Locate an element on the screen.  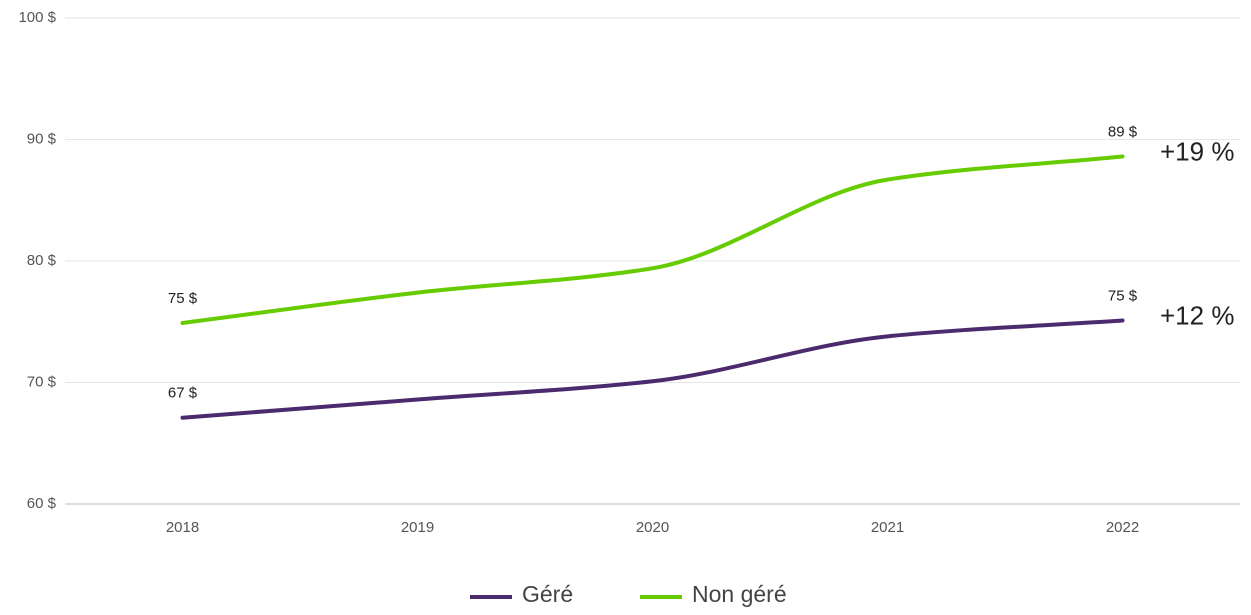
change-label: +12 % is located at coordinates (1197, 315).